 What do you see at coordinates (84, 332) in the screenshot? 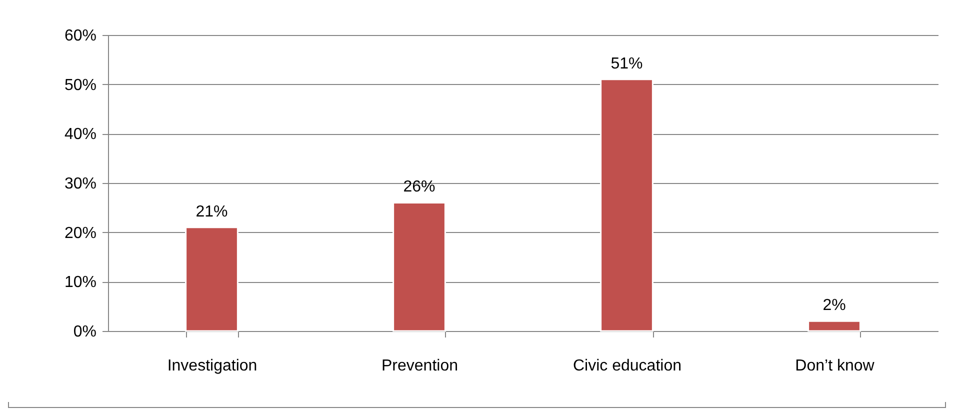
I see `y-tick-label: 0%` at bounding box center [84, 332].